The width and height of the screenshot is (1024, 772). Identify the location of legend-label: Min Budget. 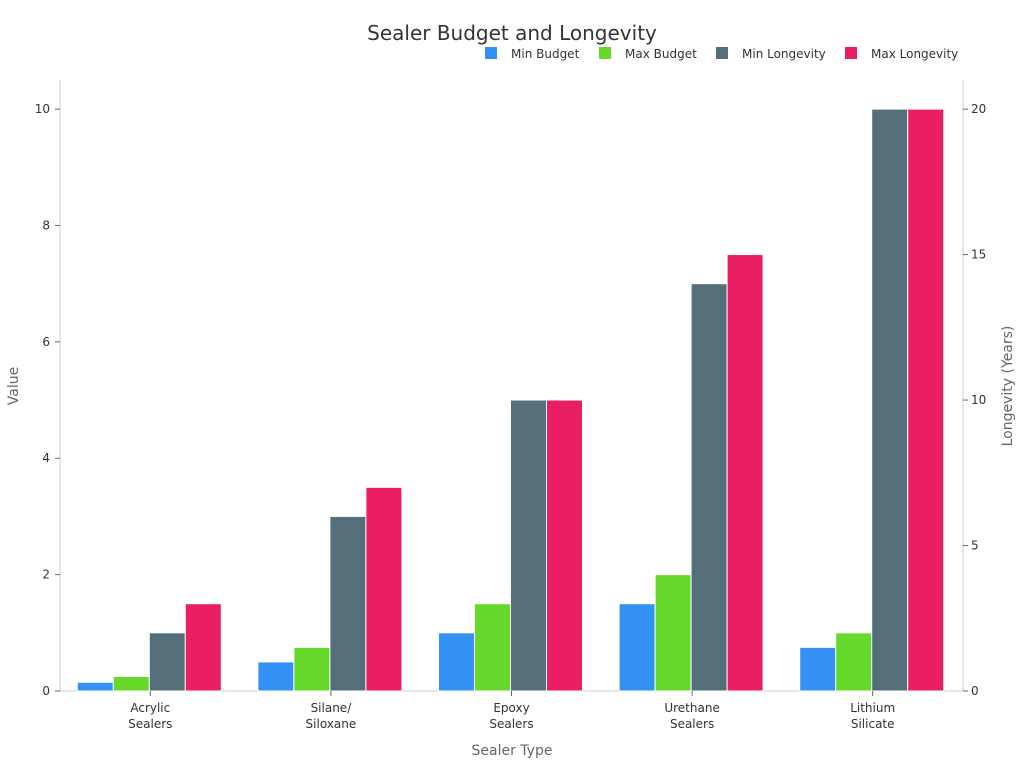
(545, 54).